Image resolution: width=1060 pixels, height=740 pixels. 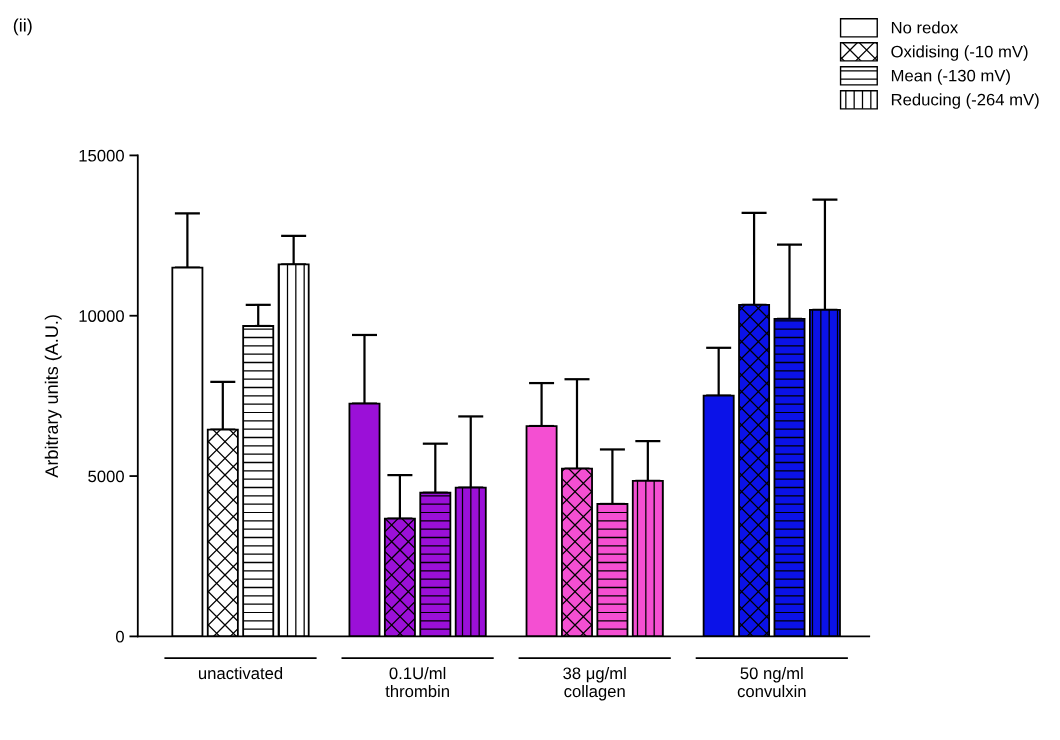 What do you see at coordinates (959, 53) in the screenshot?
I see `legend-label: Oxidising (-10 mV)` at bounding box center [959, 53].